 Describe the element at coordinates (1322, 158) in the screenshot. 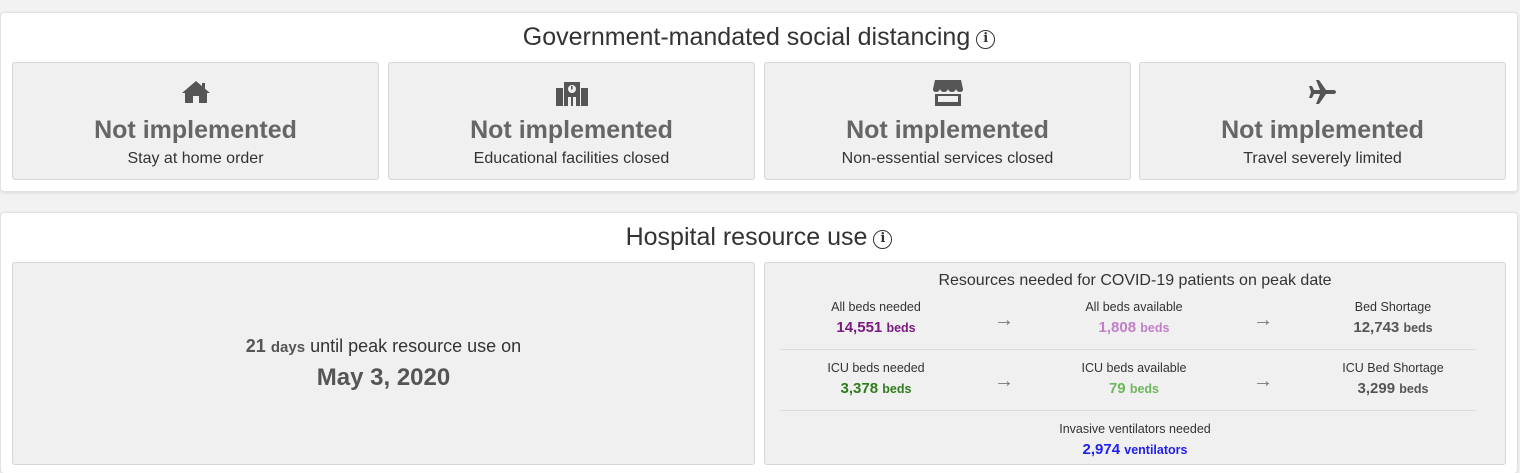

I see `policy-label: Travel severely limited` at that location.